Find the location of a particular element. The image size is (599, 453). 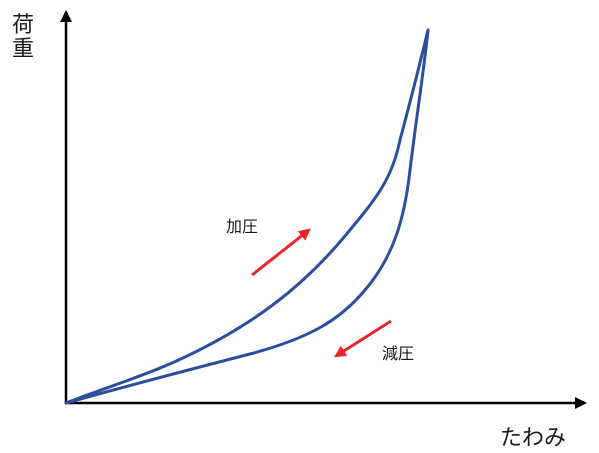

y-axis-label: 荷 重 is located at coordinates (23, 38).